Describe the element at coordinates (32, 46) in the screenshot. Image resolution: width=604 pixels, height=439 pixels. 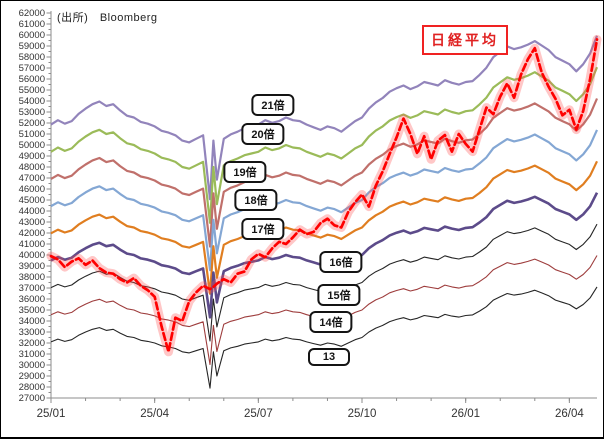
I see `y-tick-label: 59000` at that location.